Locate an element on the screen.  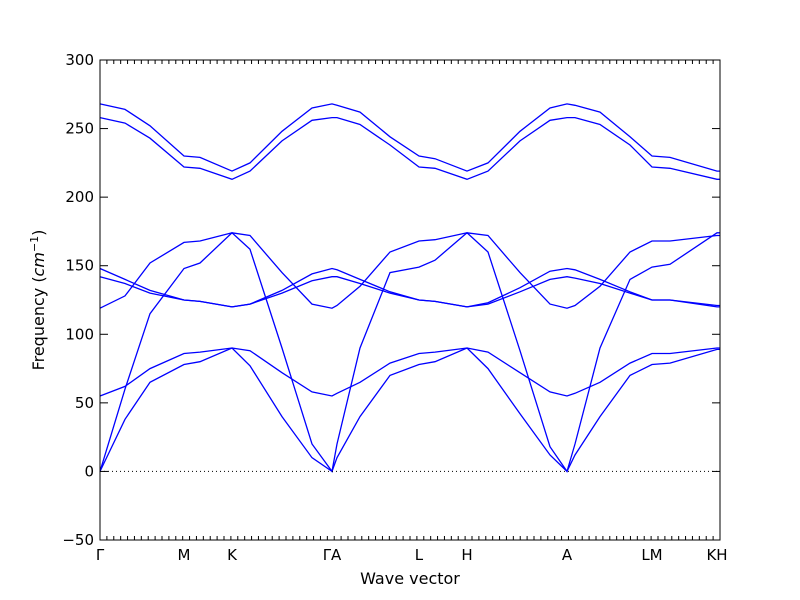
y-tick-label: 150 is located at coordinates (79, 266).